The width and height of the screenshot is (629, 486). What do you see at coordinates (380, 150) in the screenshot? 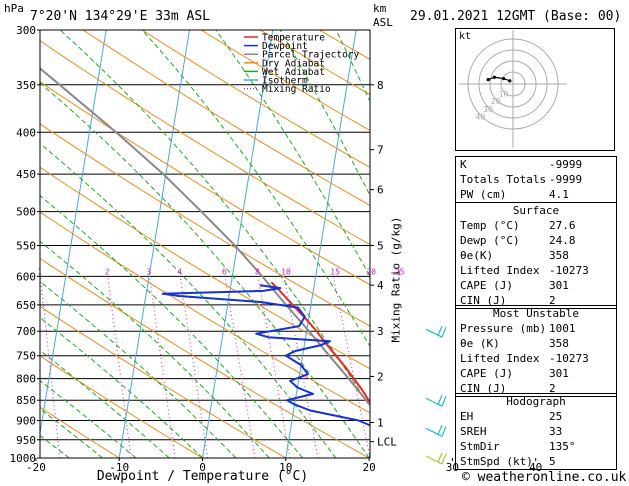
I see `height-tick-label: 7` at bounding box center [380, 150].